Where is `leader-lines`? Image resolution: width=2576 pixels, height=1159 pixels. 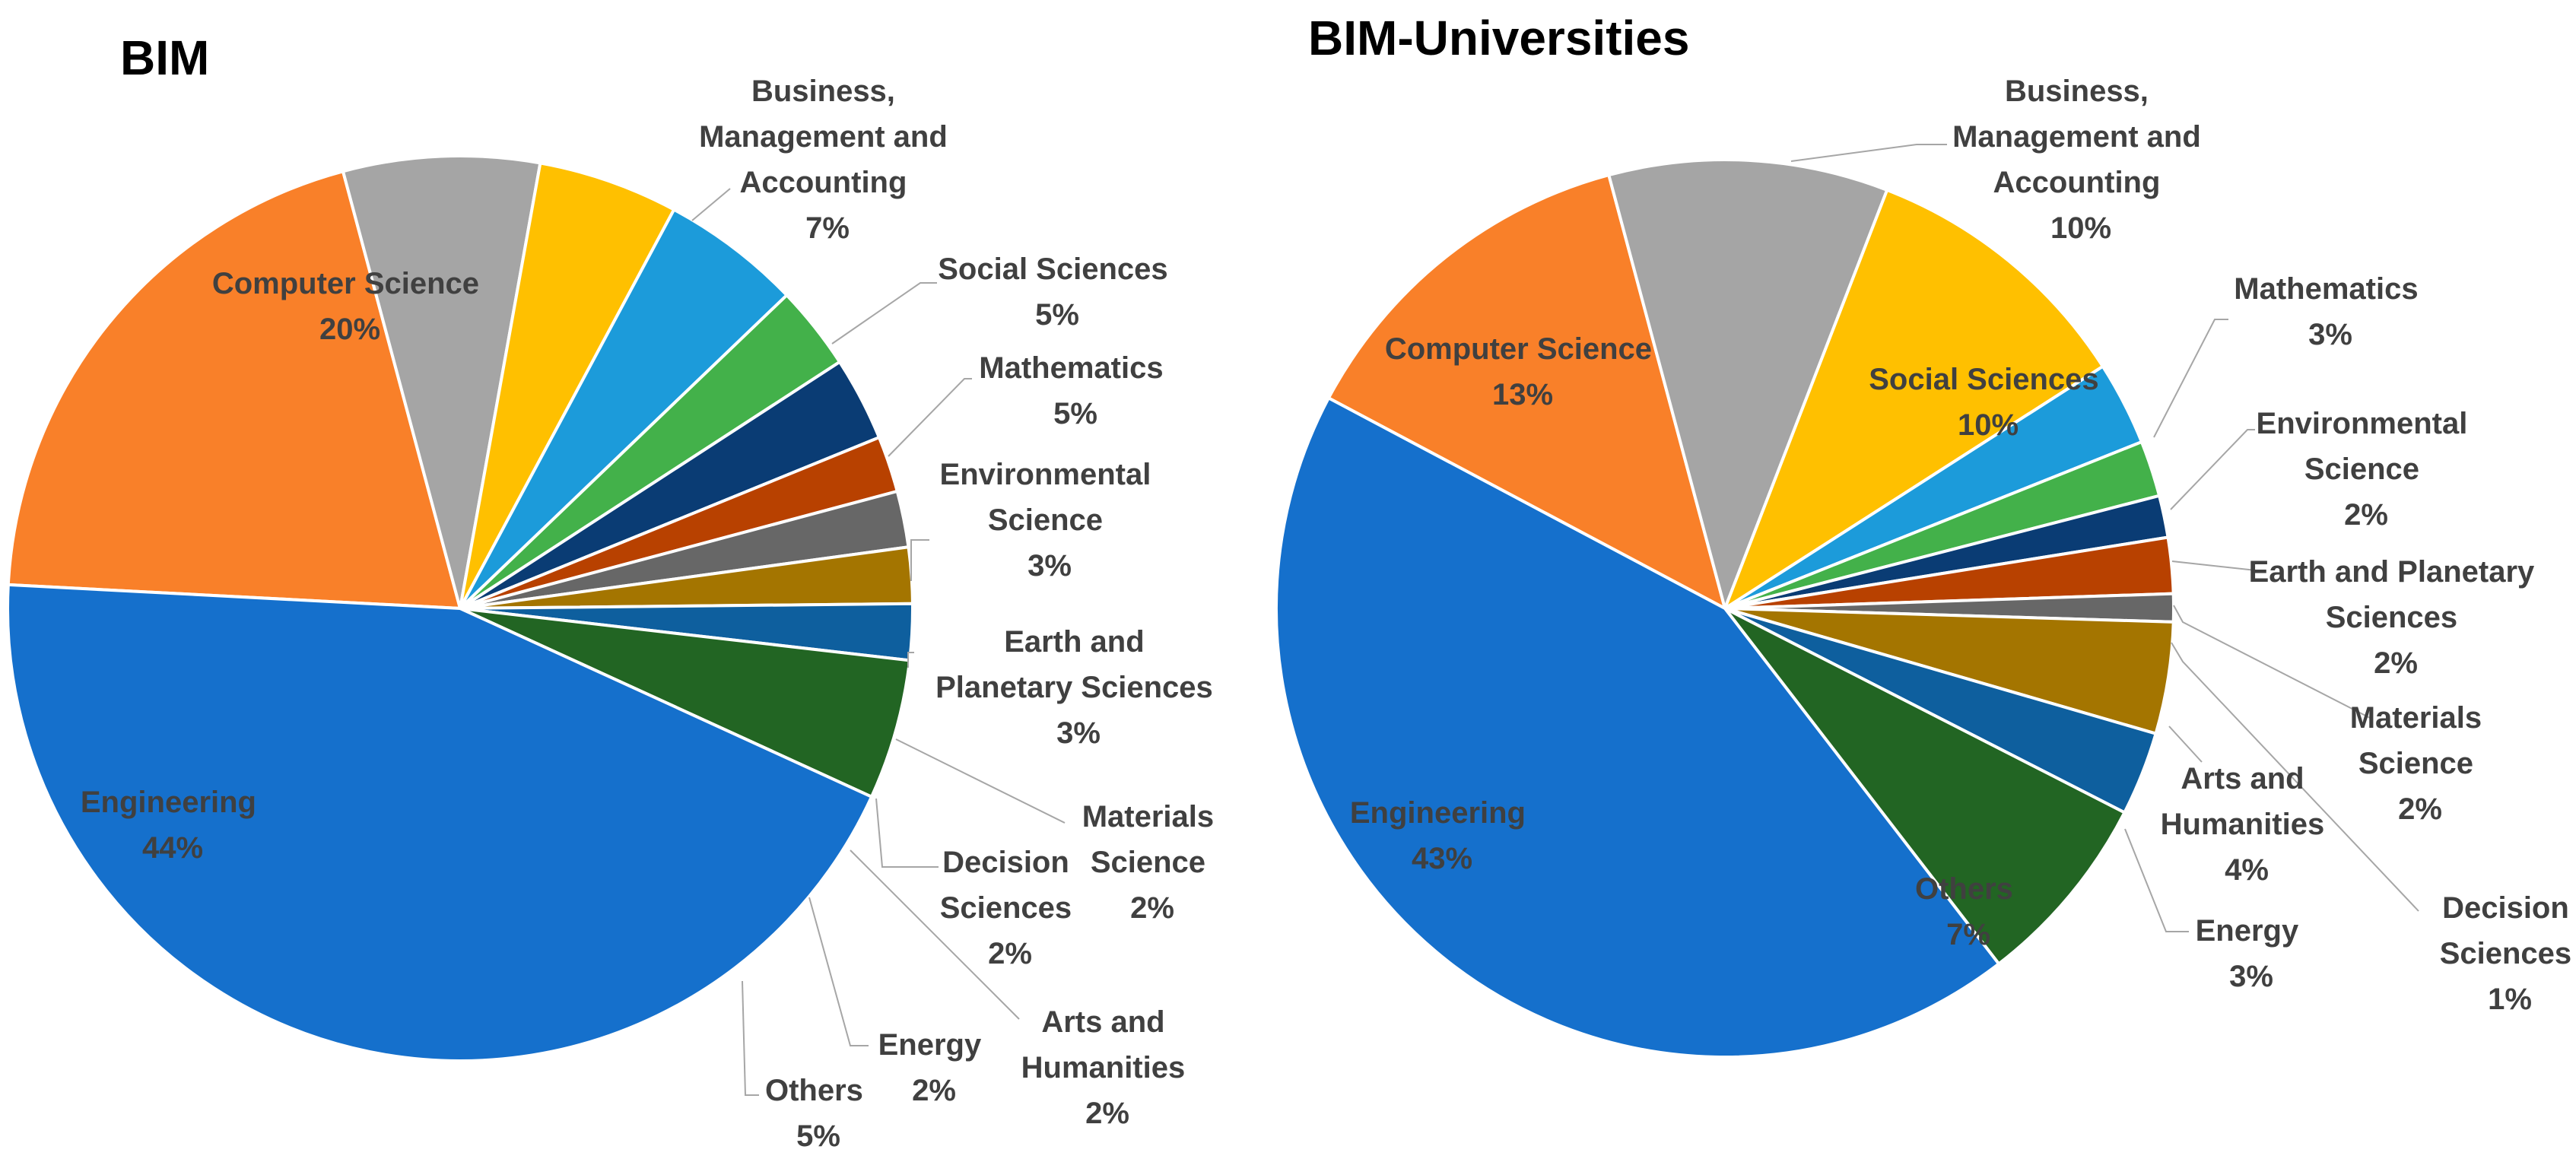 leader-lines is located at coordinates (879, 642).